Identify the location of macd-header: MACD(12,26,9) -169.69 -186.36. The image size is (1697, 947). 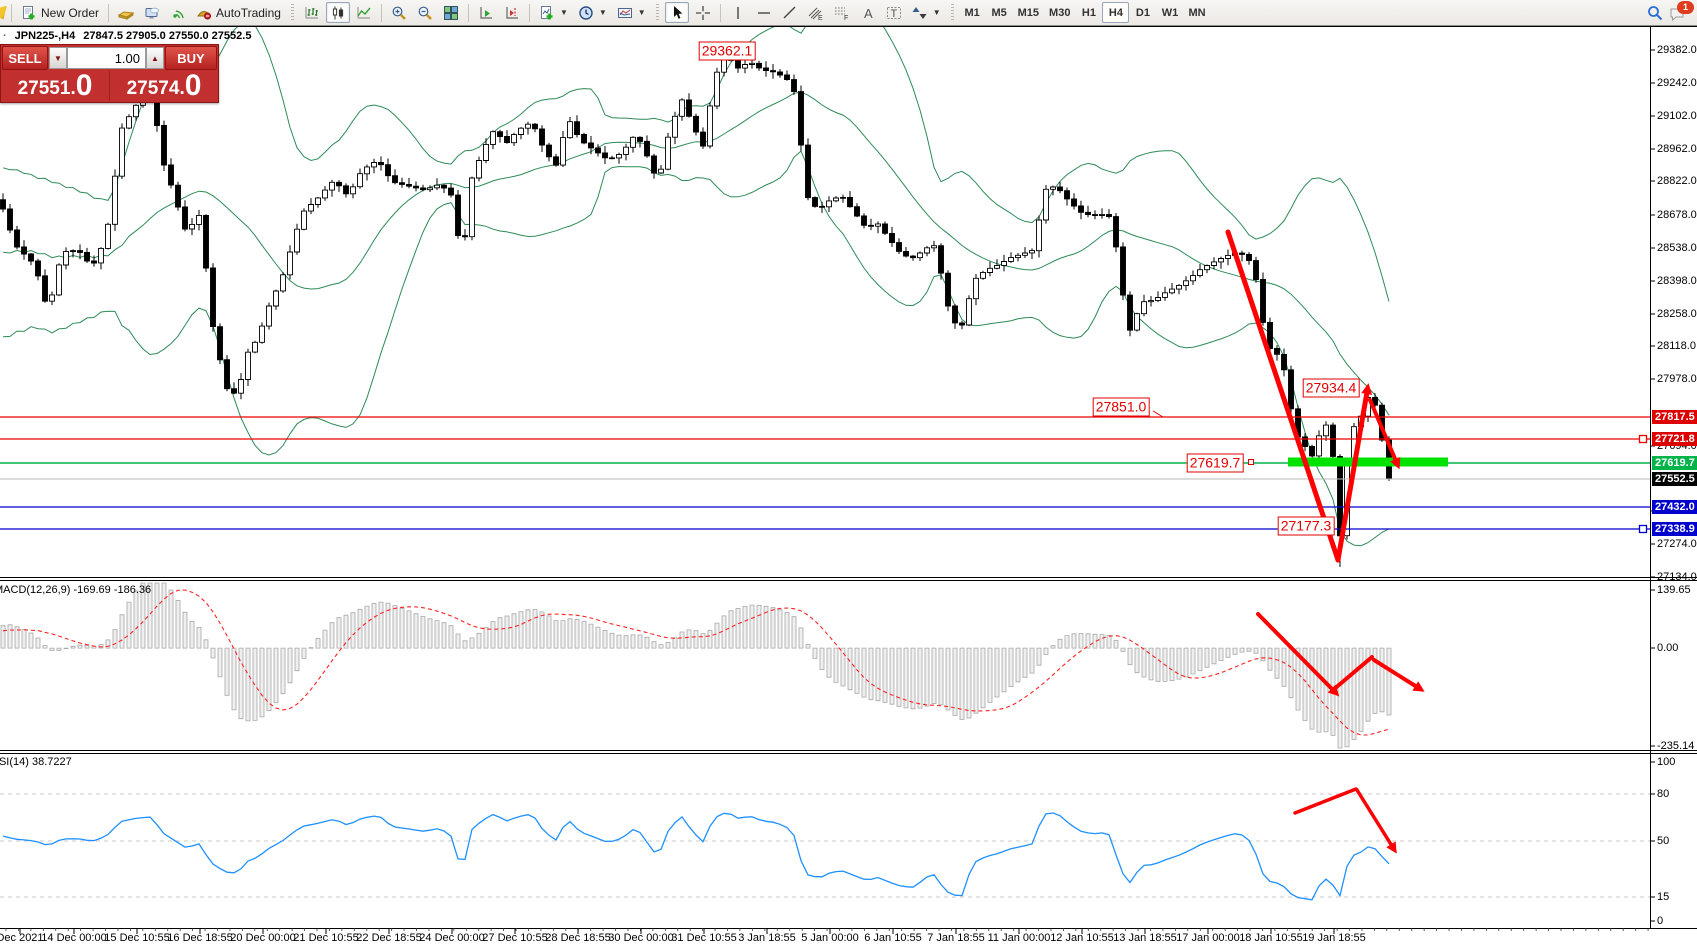
(75, 590).